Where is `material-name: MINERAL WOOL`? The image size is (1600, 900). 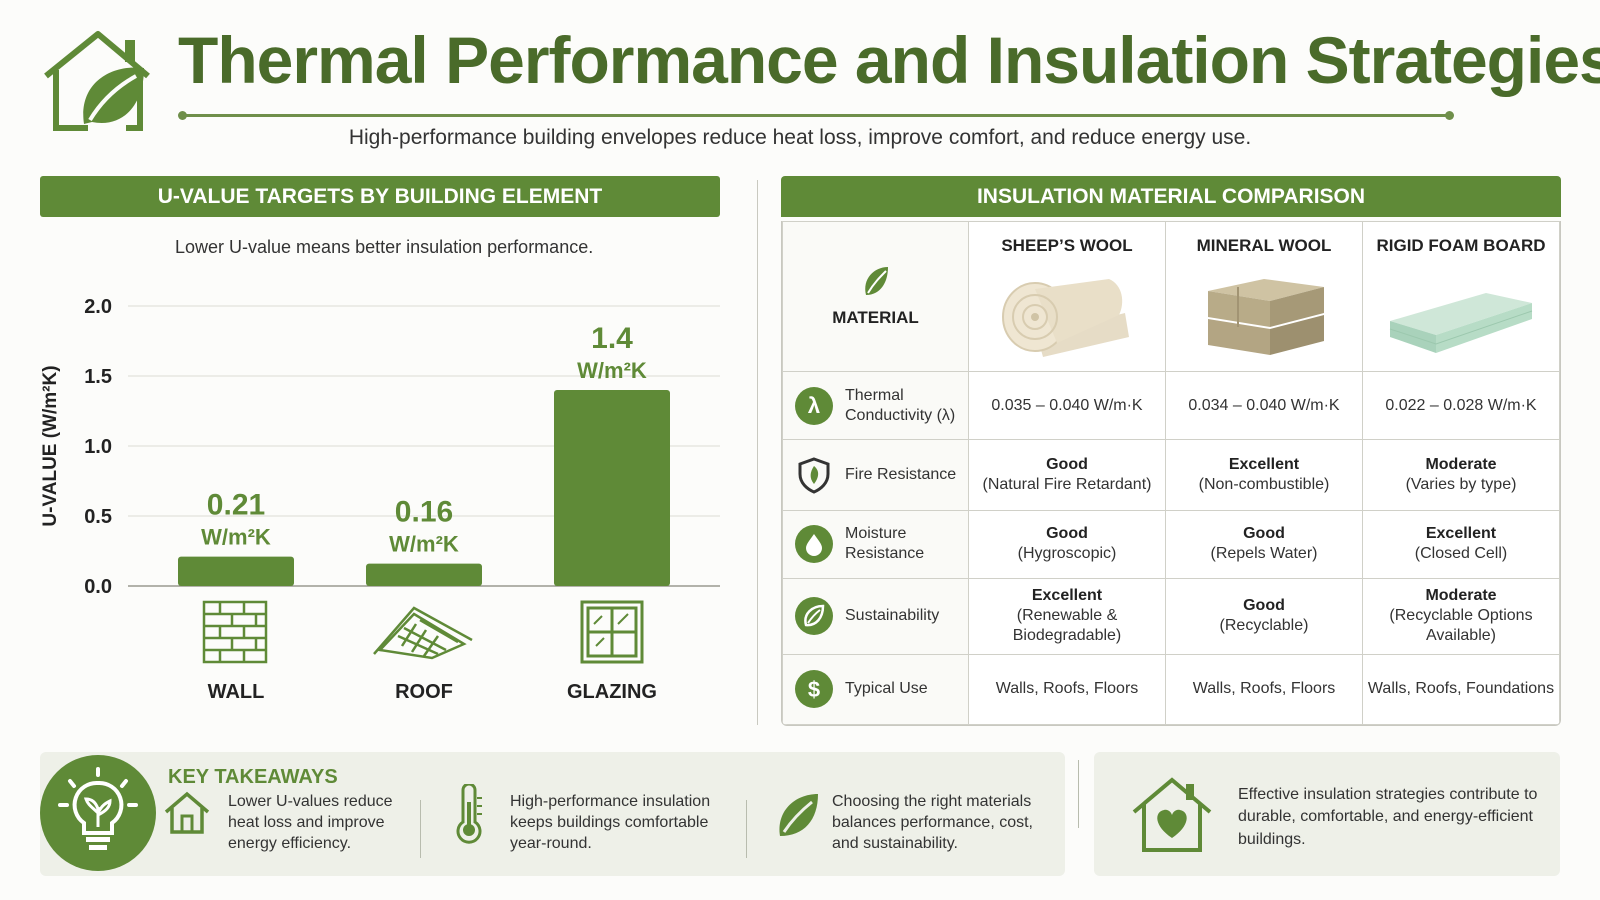
material-name: MINERAL WOOL is located at coordinates (1264, 245).